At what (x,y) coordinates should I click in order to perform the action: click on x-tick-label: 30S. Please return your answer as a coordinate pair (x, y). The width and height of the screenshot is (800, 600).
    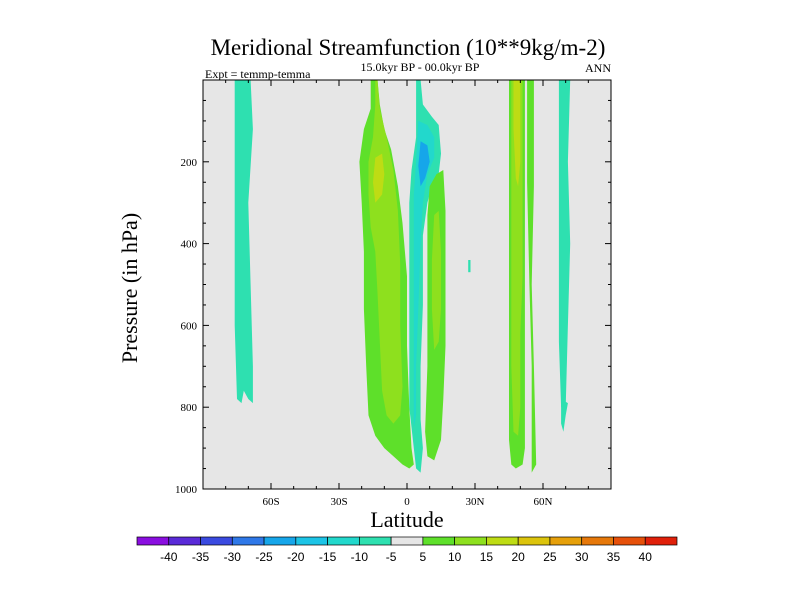
    Looking at the image, I should click on (338, 502).